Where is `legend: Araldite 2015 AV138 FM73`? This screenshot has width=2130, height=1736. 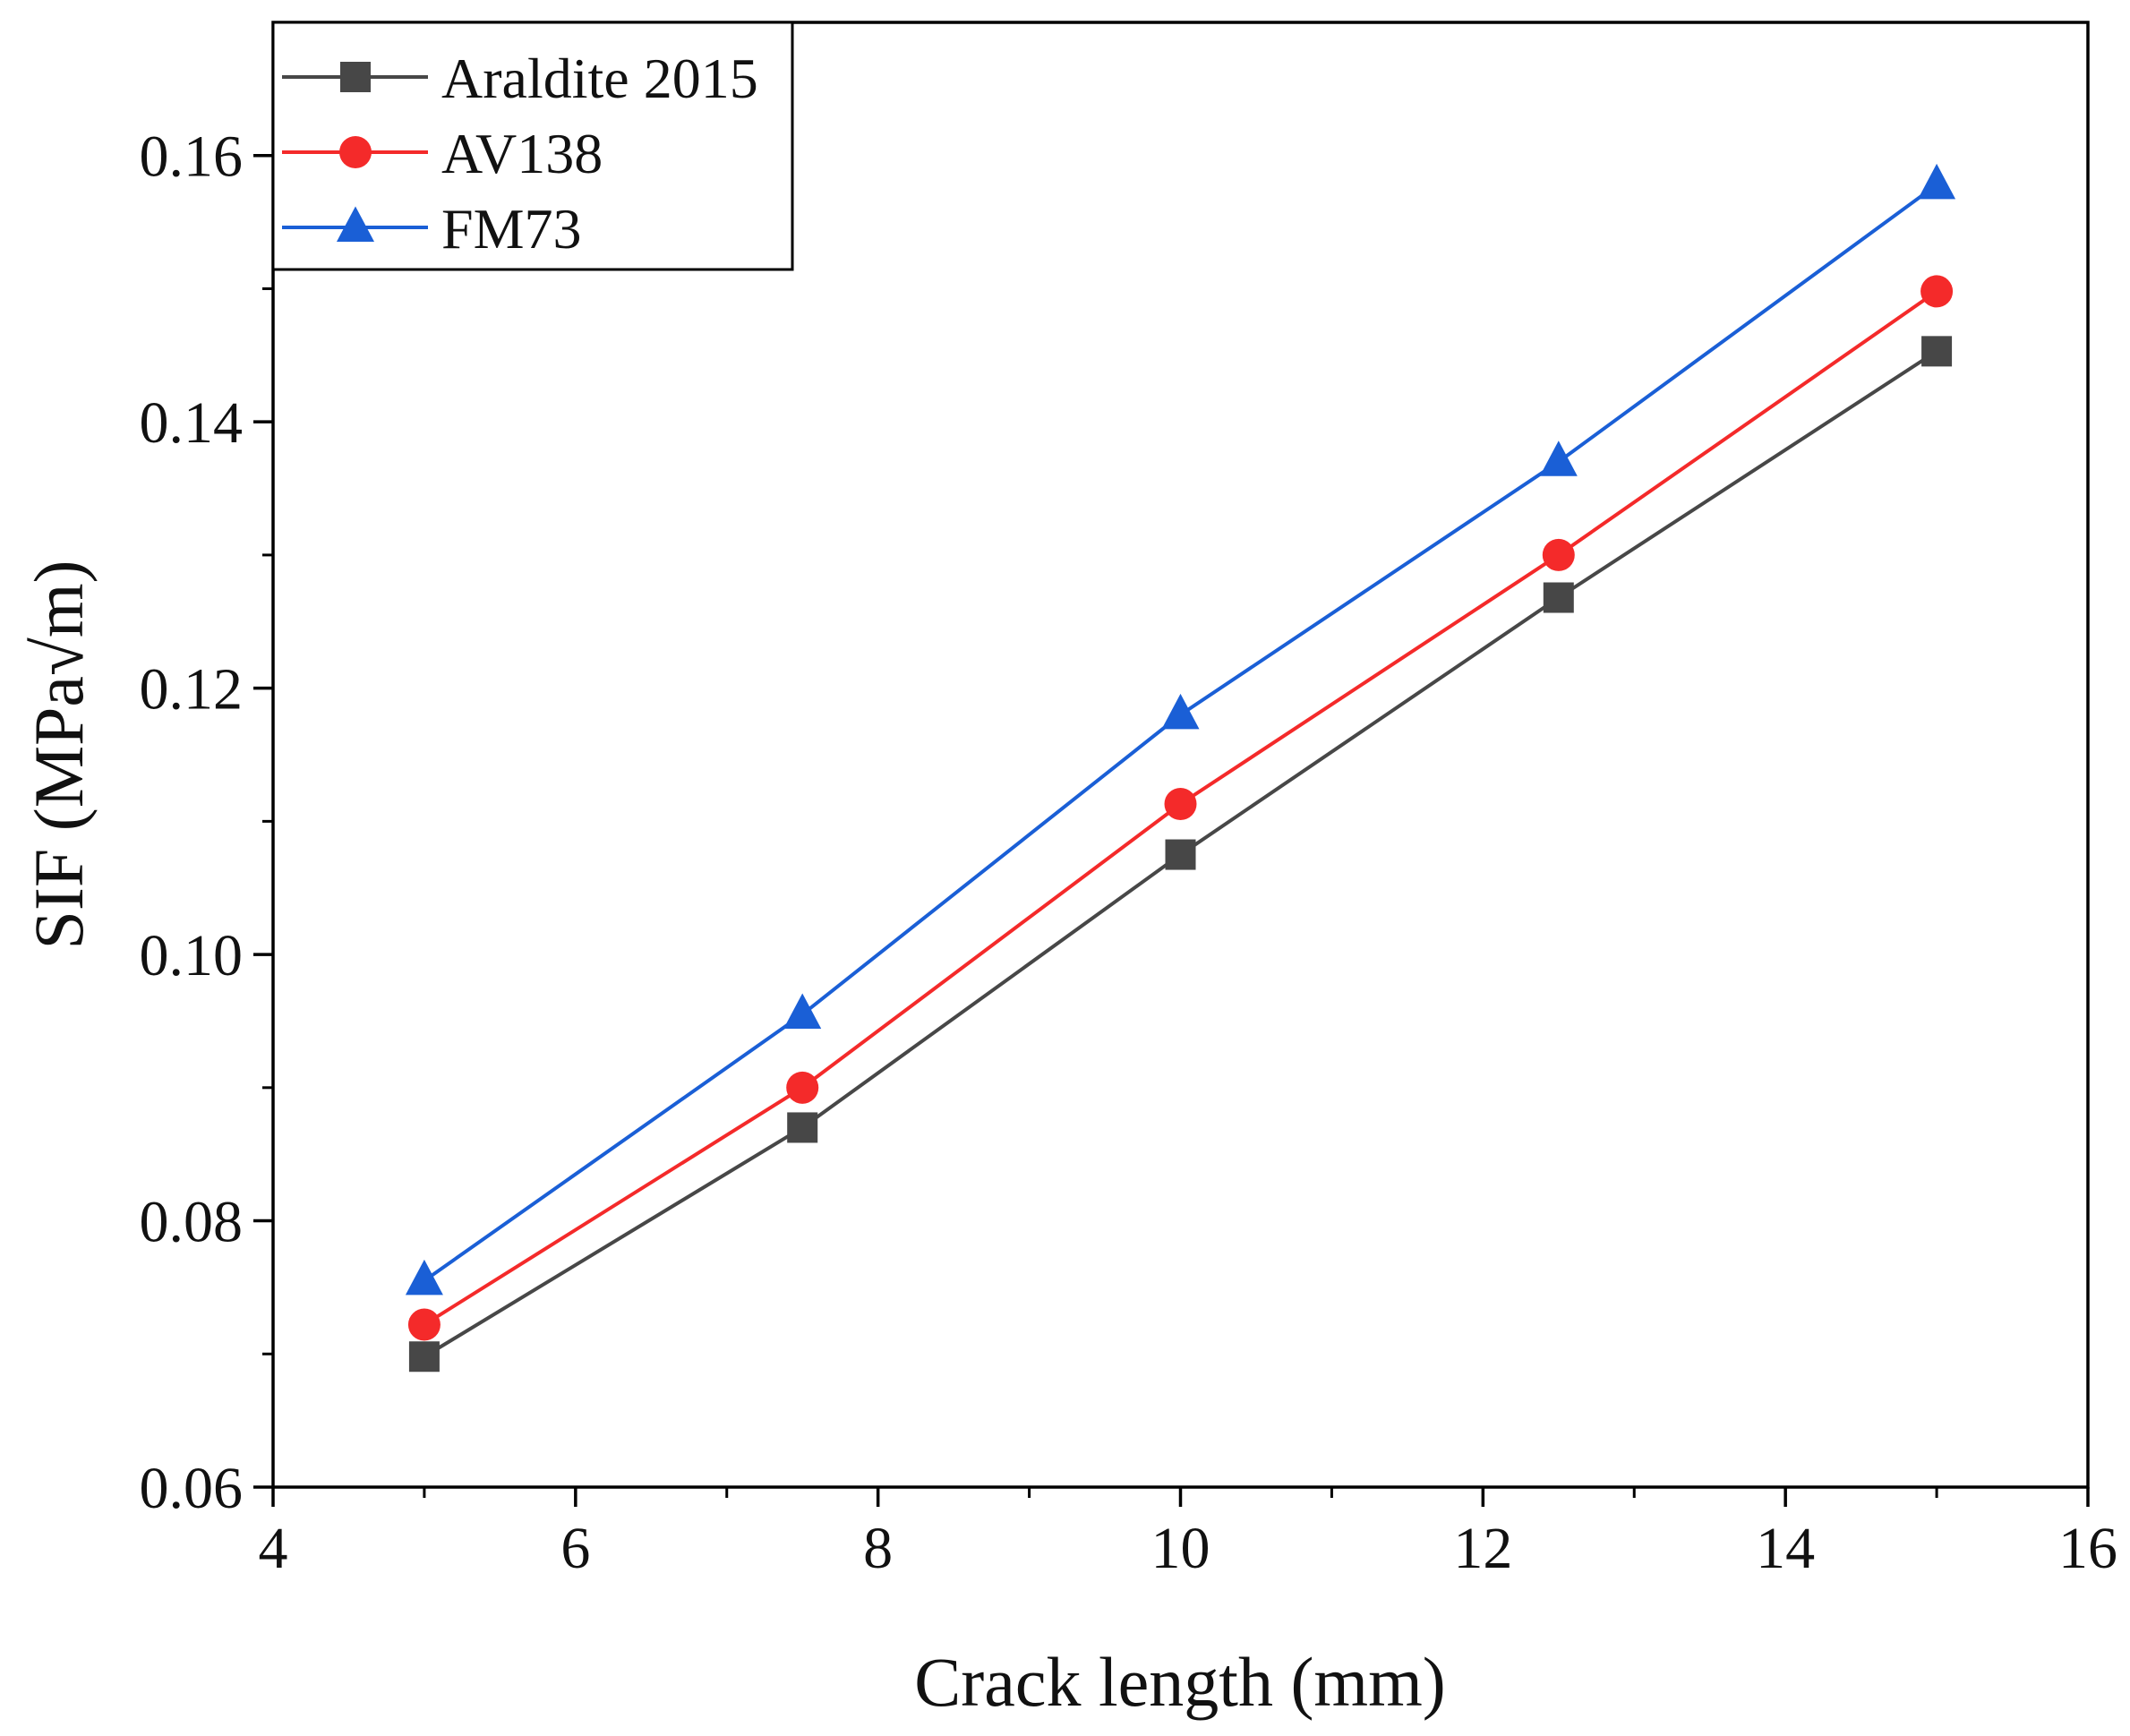
legend: Araldite 2015 AV138 FM73 is located at coordinates (532, 146).